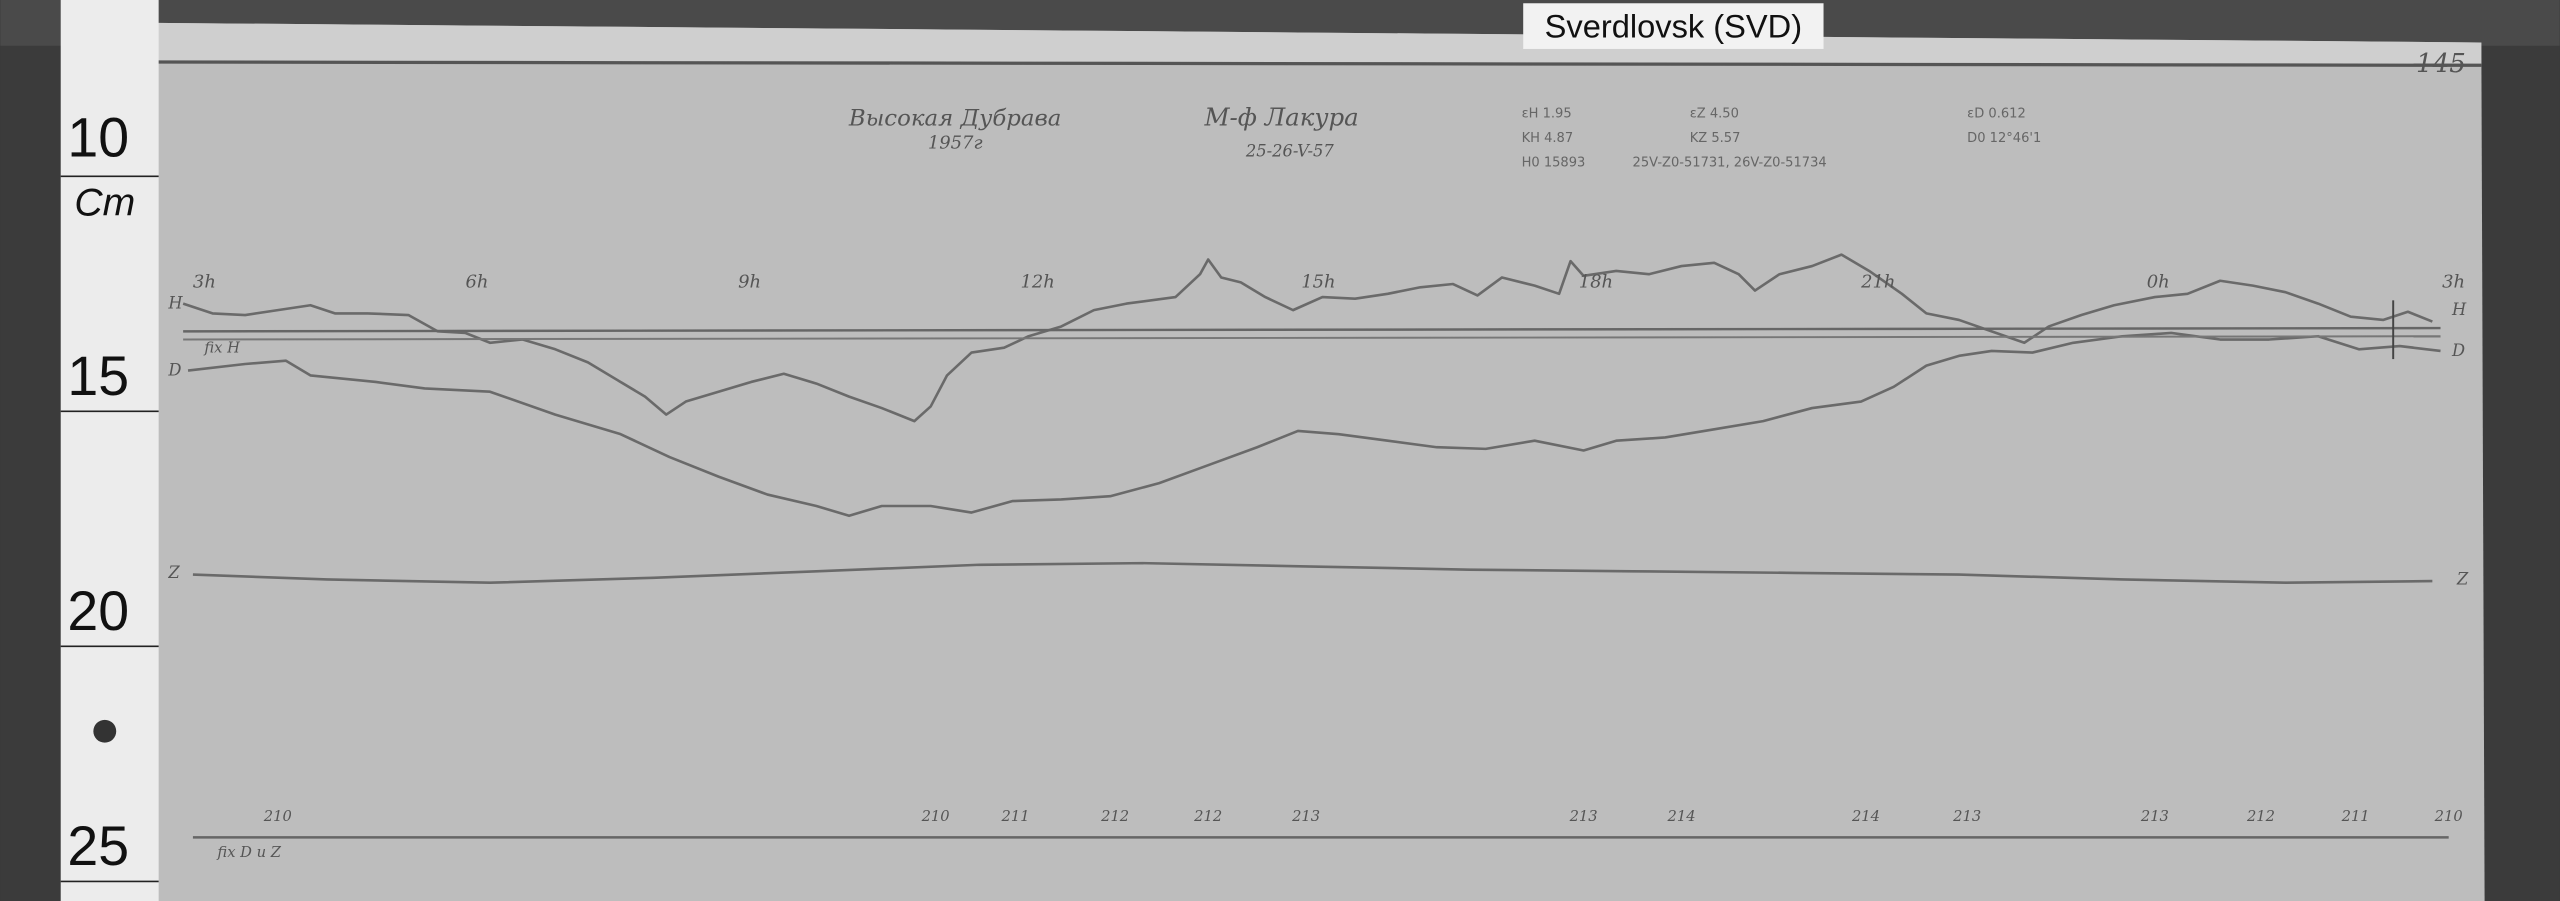 The width and height of the screenshot is (2560, 901). What do you see at coordinates (1714, 114) in the screenshot?
I see `param: εZ 4.50` at bounding box center [1714, 114].